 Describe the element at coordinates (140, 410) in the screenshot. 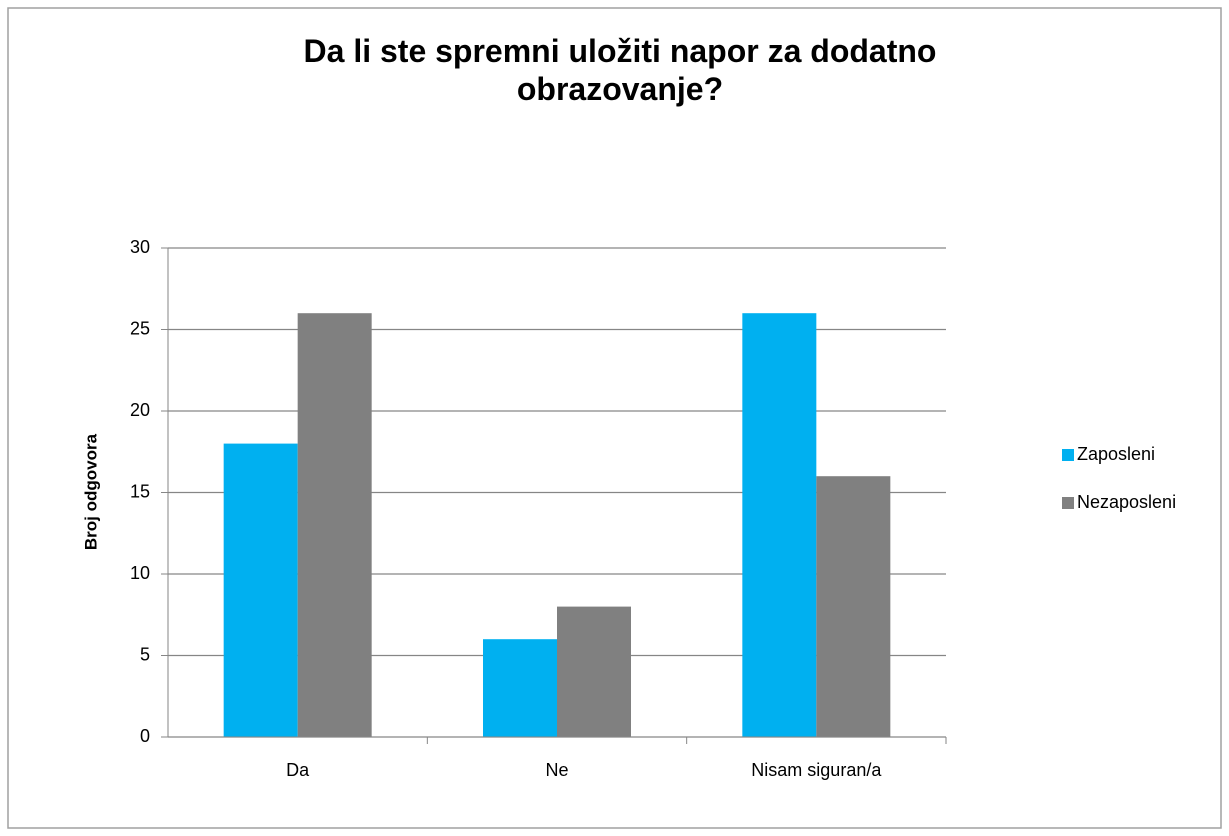

I see `y-tick-label: 20` at that location.